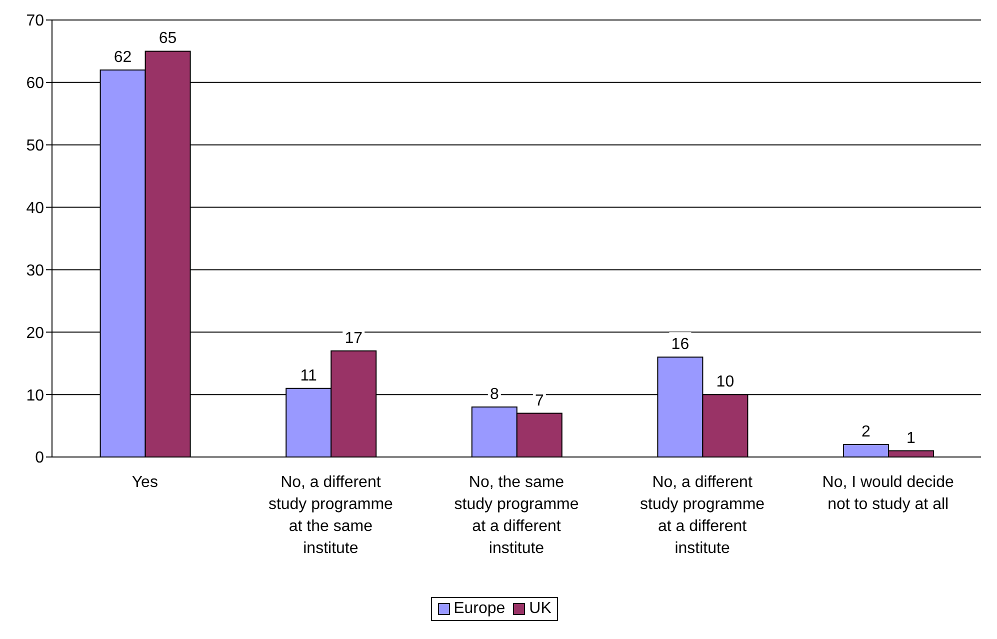 The image size is (997, 639). I want to click on data-label: 8, so click(494, 395).